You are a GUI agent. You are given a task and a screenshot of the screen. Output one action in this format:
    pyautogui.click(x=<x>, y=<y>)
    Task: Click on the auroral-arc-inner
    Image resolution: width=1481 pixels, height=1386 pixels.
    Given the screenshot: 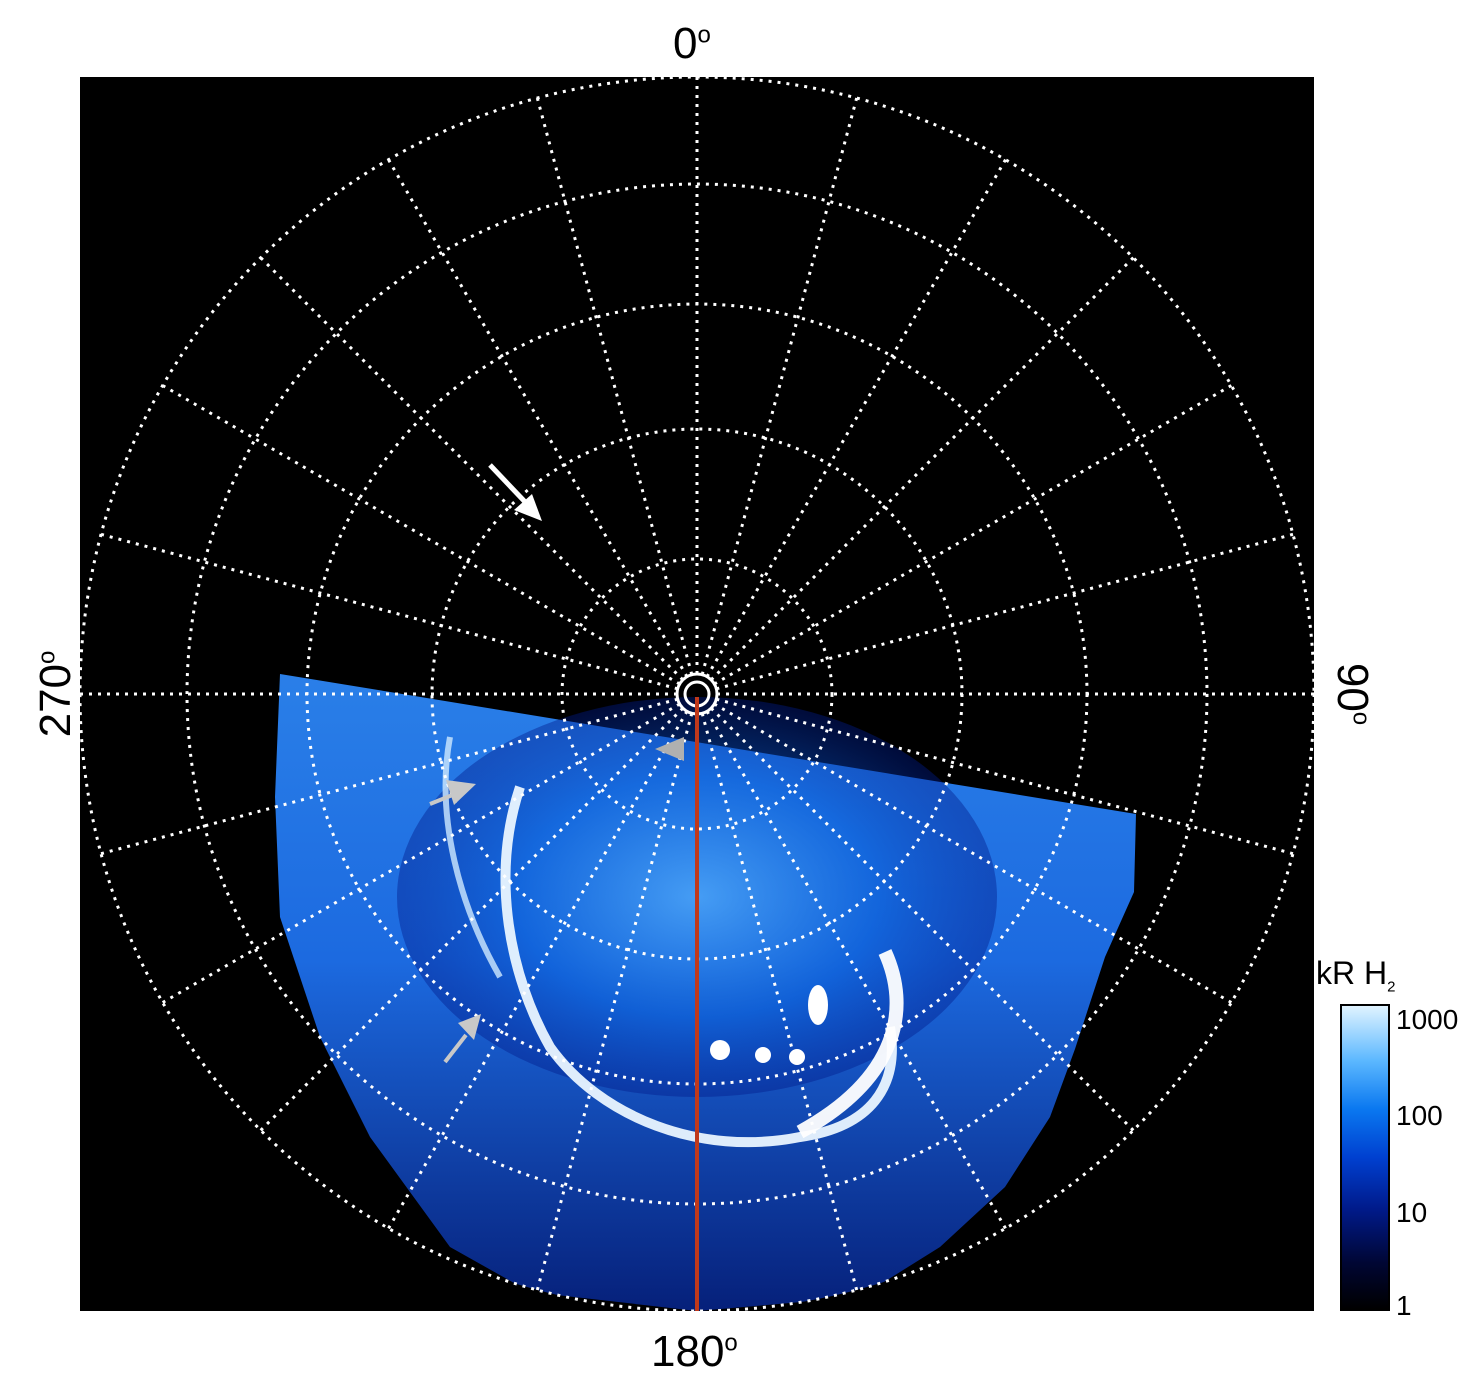 What is the action you would take?
    pyautogui.click(x=472, y=857)
    